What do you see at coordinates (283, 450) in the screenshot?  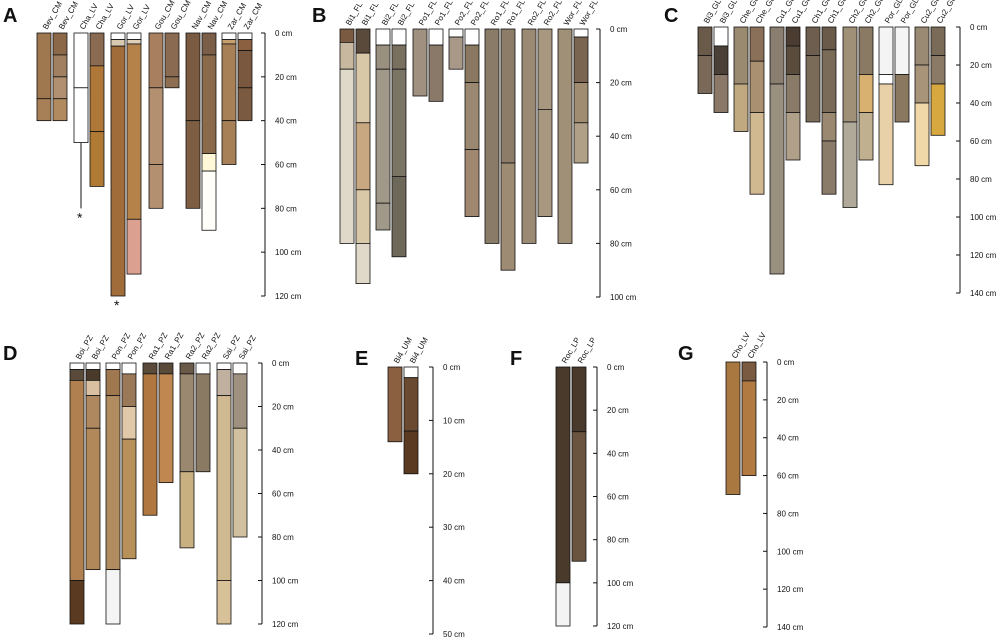 I see `axis-tick-label: 40 cm` at bounding box center [283, 450].